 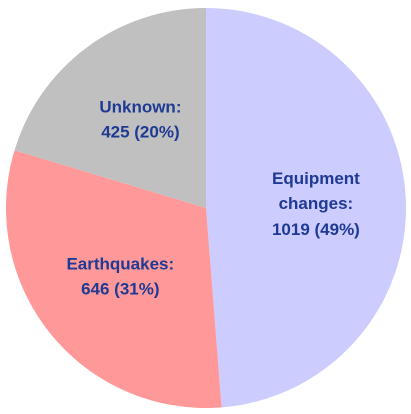 I want to click on slice-label: Earthquakes: 646 (31%), so click(x=120, y=276).